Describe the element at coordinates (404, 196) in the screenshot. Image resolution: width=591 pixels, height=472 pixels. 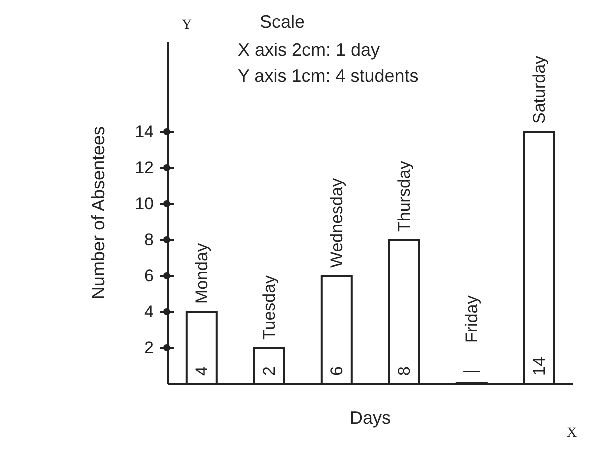
I see `x-tick-label: Thursday` at that location.